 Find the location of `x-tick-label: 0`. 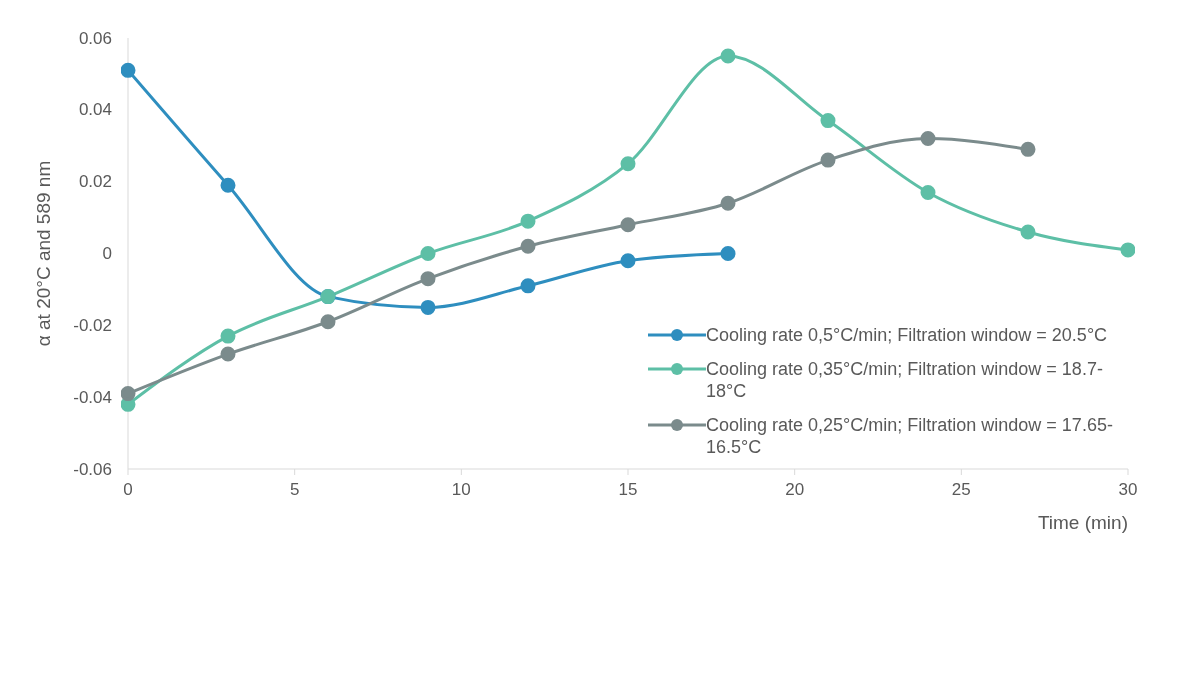

x-tick-label: 0 is located at coordinates (128, 489).